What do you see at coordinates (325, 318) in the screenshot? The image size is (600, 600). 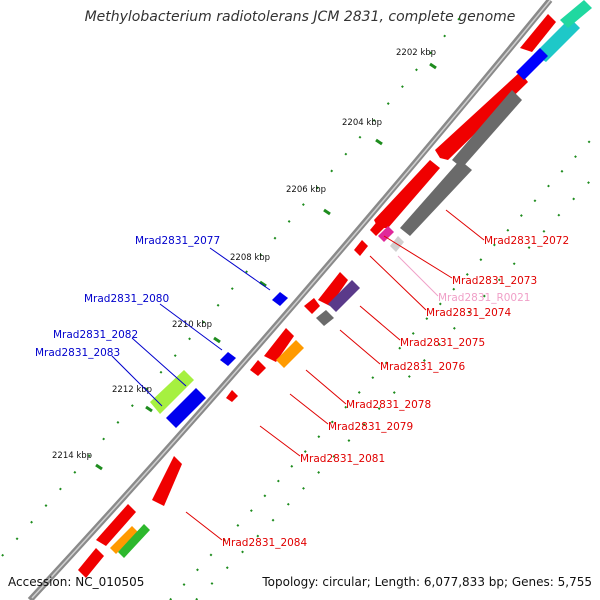 I see `bar-2076-gray` at bounding box center [325, 318].